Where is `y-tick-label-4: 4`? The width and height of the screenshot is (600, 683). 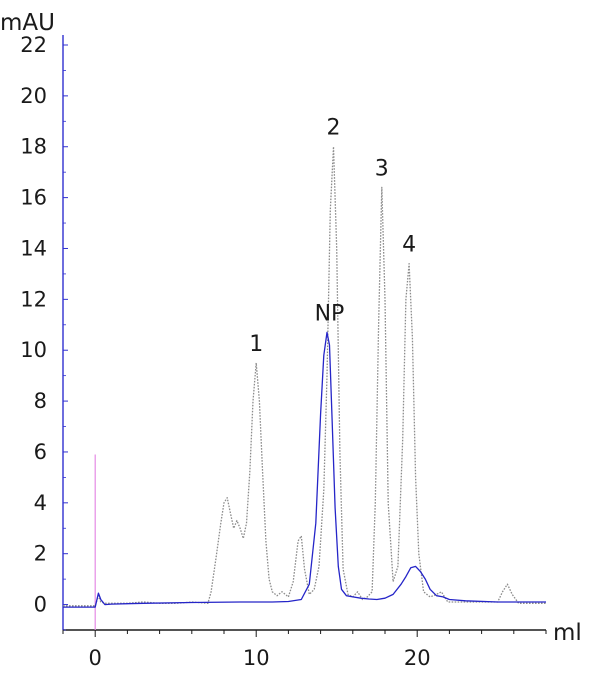
y-tick-label-4: 4 is located at coordinates (40, 503).